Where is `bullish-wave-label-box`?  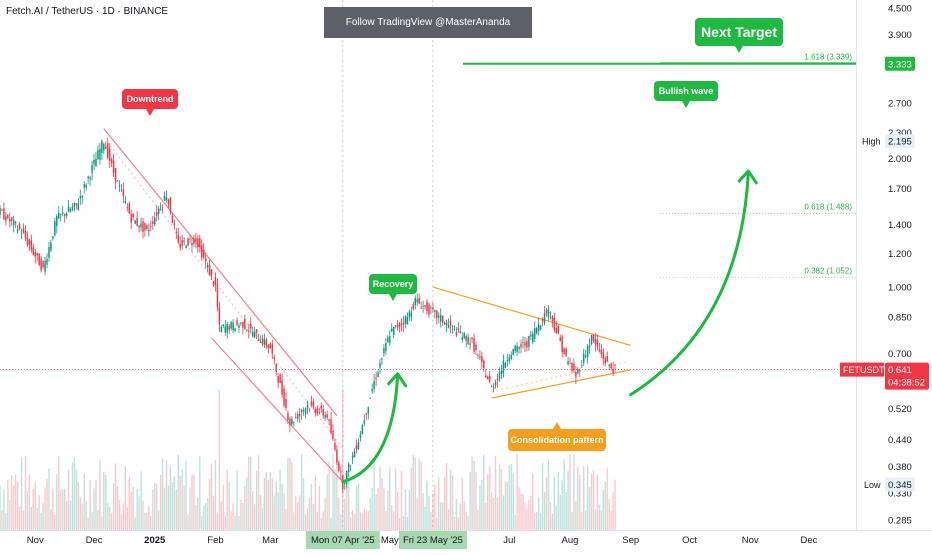
bullish-wave-label-box is located at coordinates (686, 91).